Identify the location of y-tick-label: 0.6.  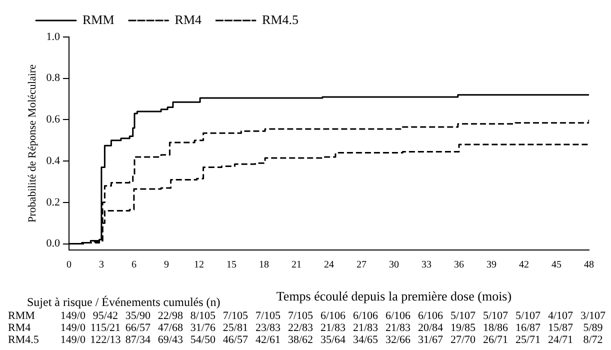
(53, 120).